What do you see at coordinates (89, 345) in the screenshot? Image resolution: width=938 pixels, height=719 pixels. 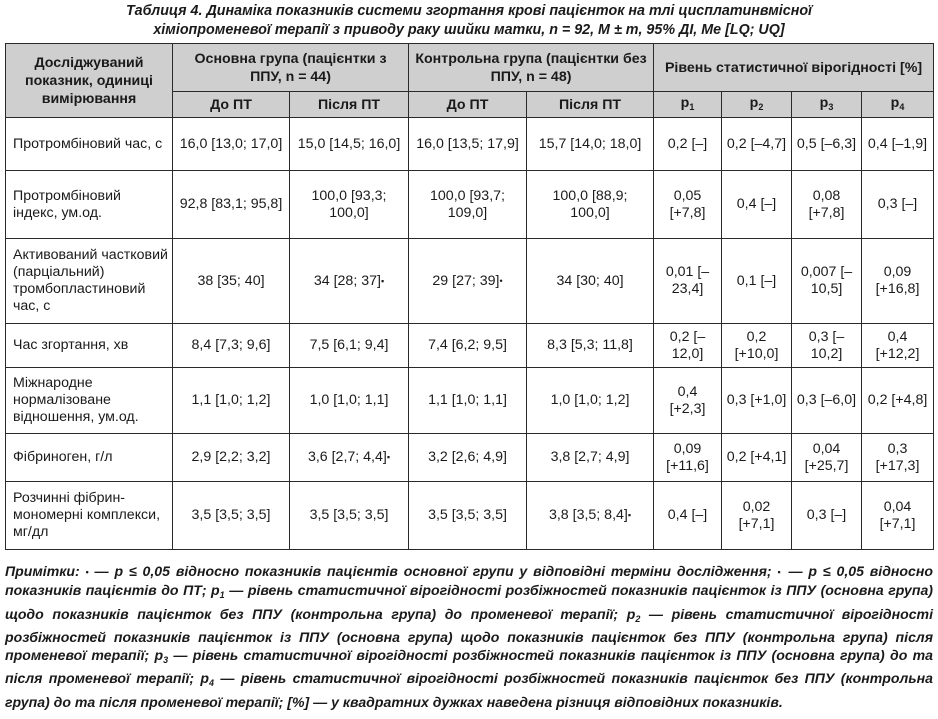 I see `param-cell: Час згортання, хв` at bounding box center [89, 345].